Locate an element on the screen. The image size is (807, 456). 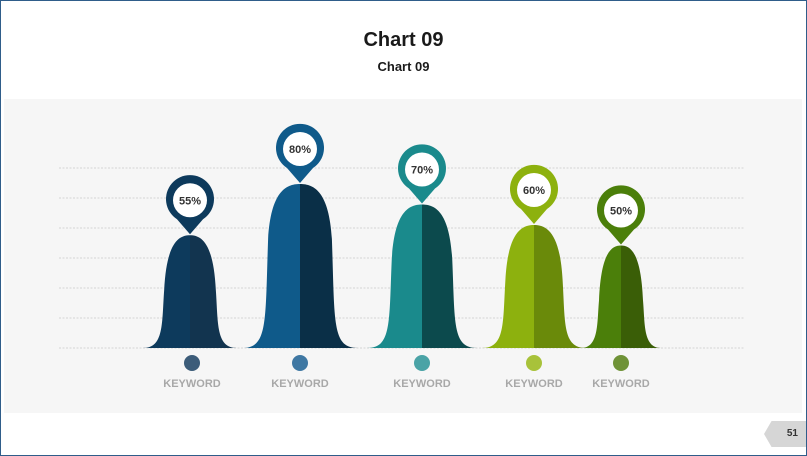
page-number-tab: 51 is located at coordinates (785, 434).